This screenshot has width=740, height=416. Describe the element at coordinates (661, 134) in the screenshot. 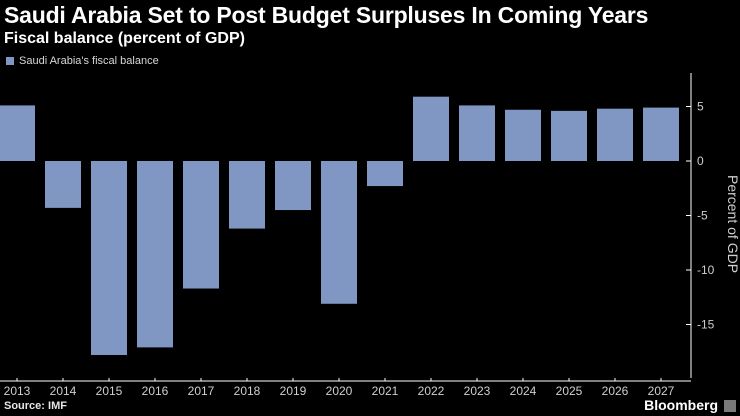

I see `bar-2027` at that location.